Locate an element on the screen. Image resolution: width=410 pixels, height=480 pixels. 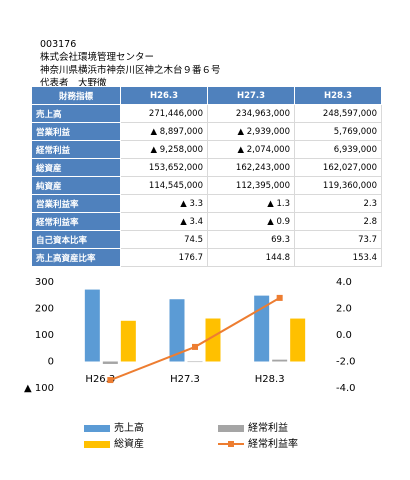
y-tick-label: 300 is located at coordinates (44, 282).